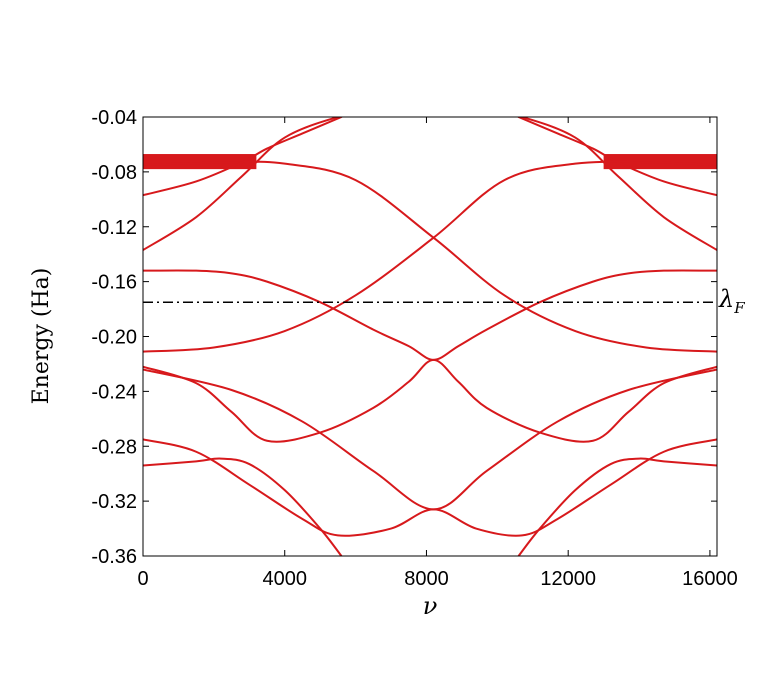 This screenshot has height=680, width=778. Describe the element at coordinates (41, 336) in the screenshot. I see `y-axis-title: Energy (Ha)` at that location.